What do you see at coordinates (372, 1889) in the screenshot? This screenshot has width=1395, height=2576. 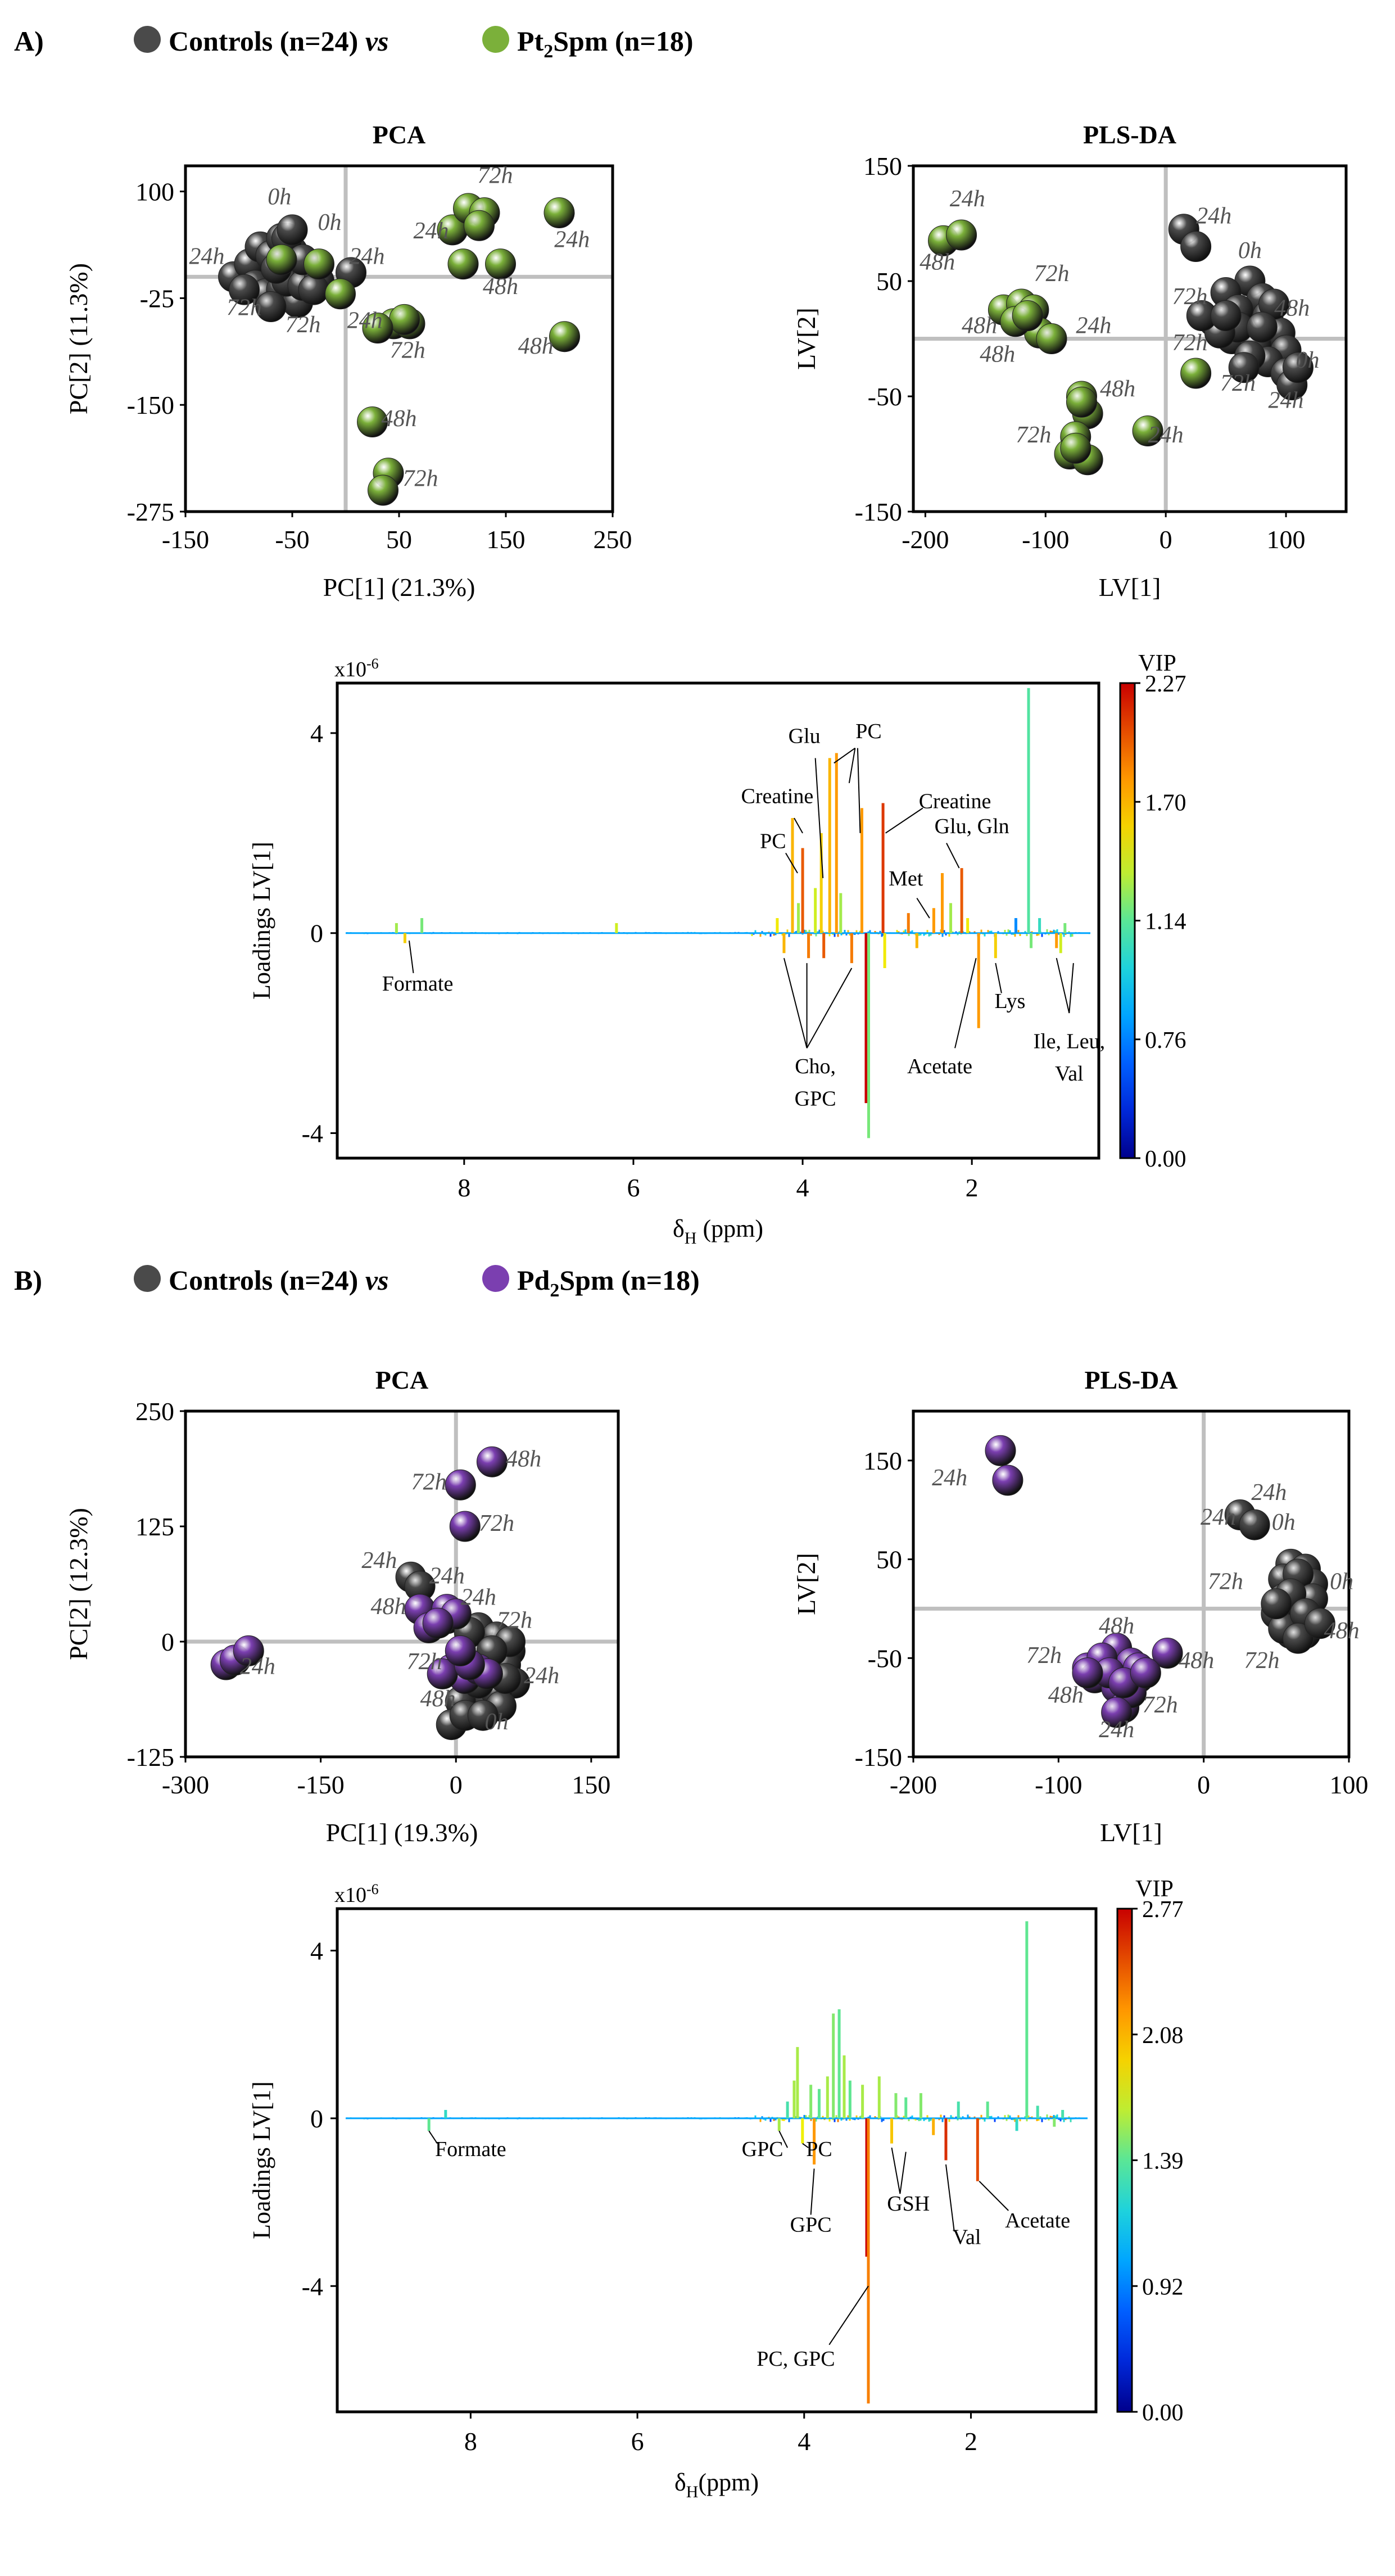 I see `exponent-sup: -6` at bounding box center [372, 1889].